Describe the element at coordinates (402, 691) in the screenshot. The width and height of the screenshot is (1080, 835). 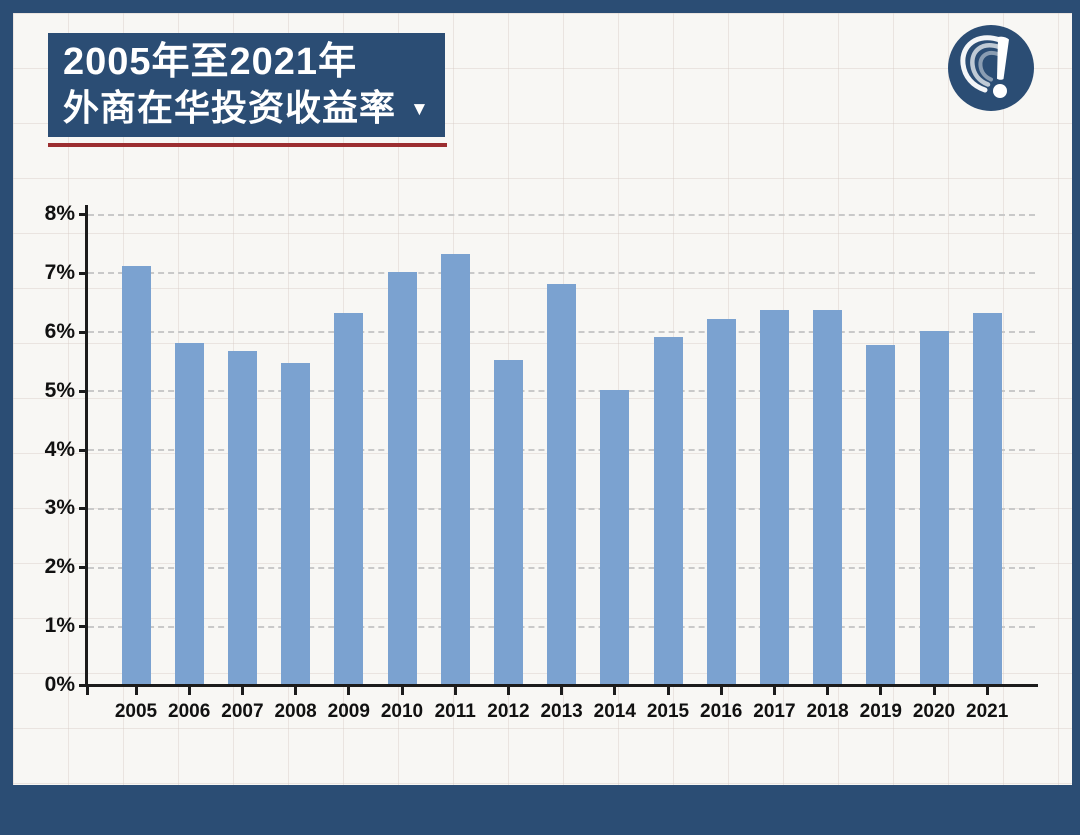
I see `x-tick-2010` at that location.